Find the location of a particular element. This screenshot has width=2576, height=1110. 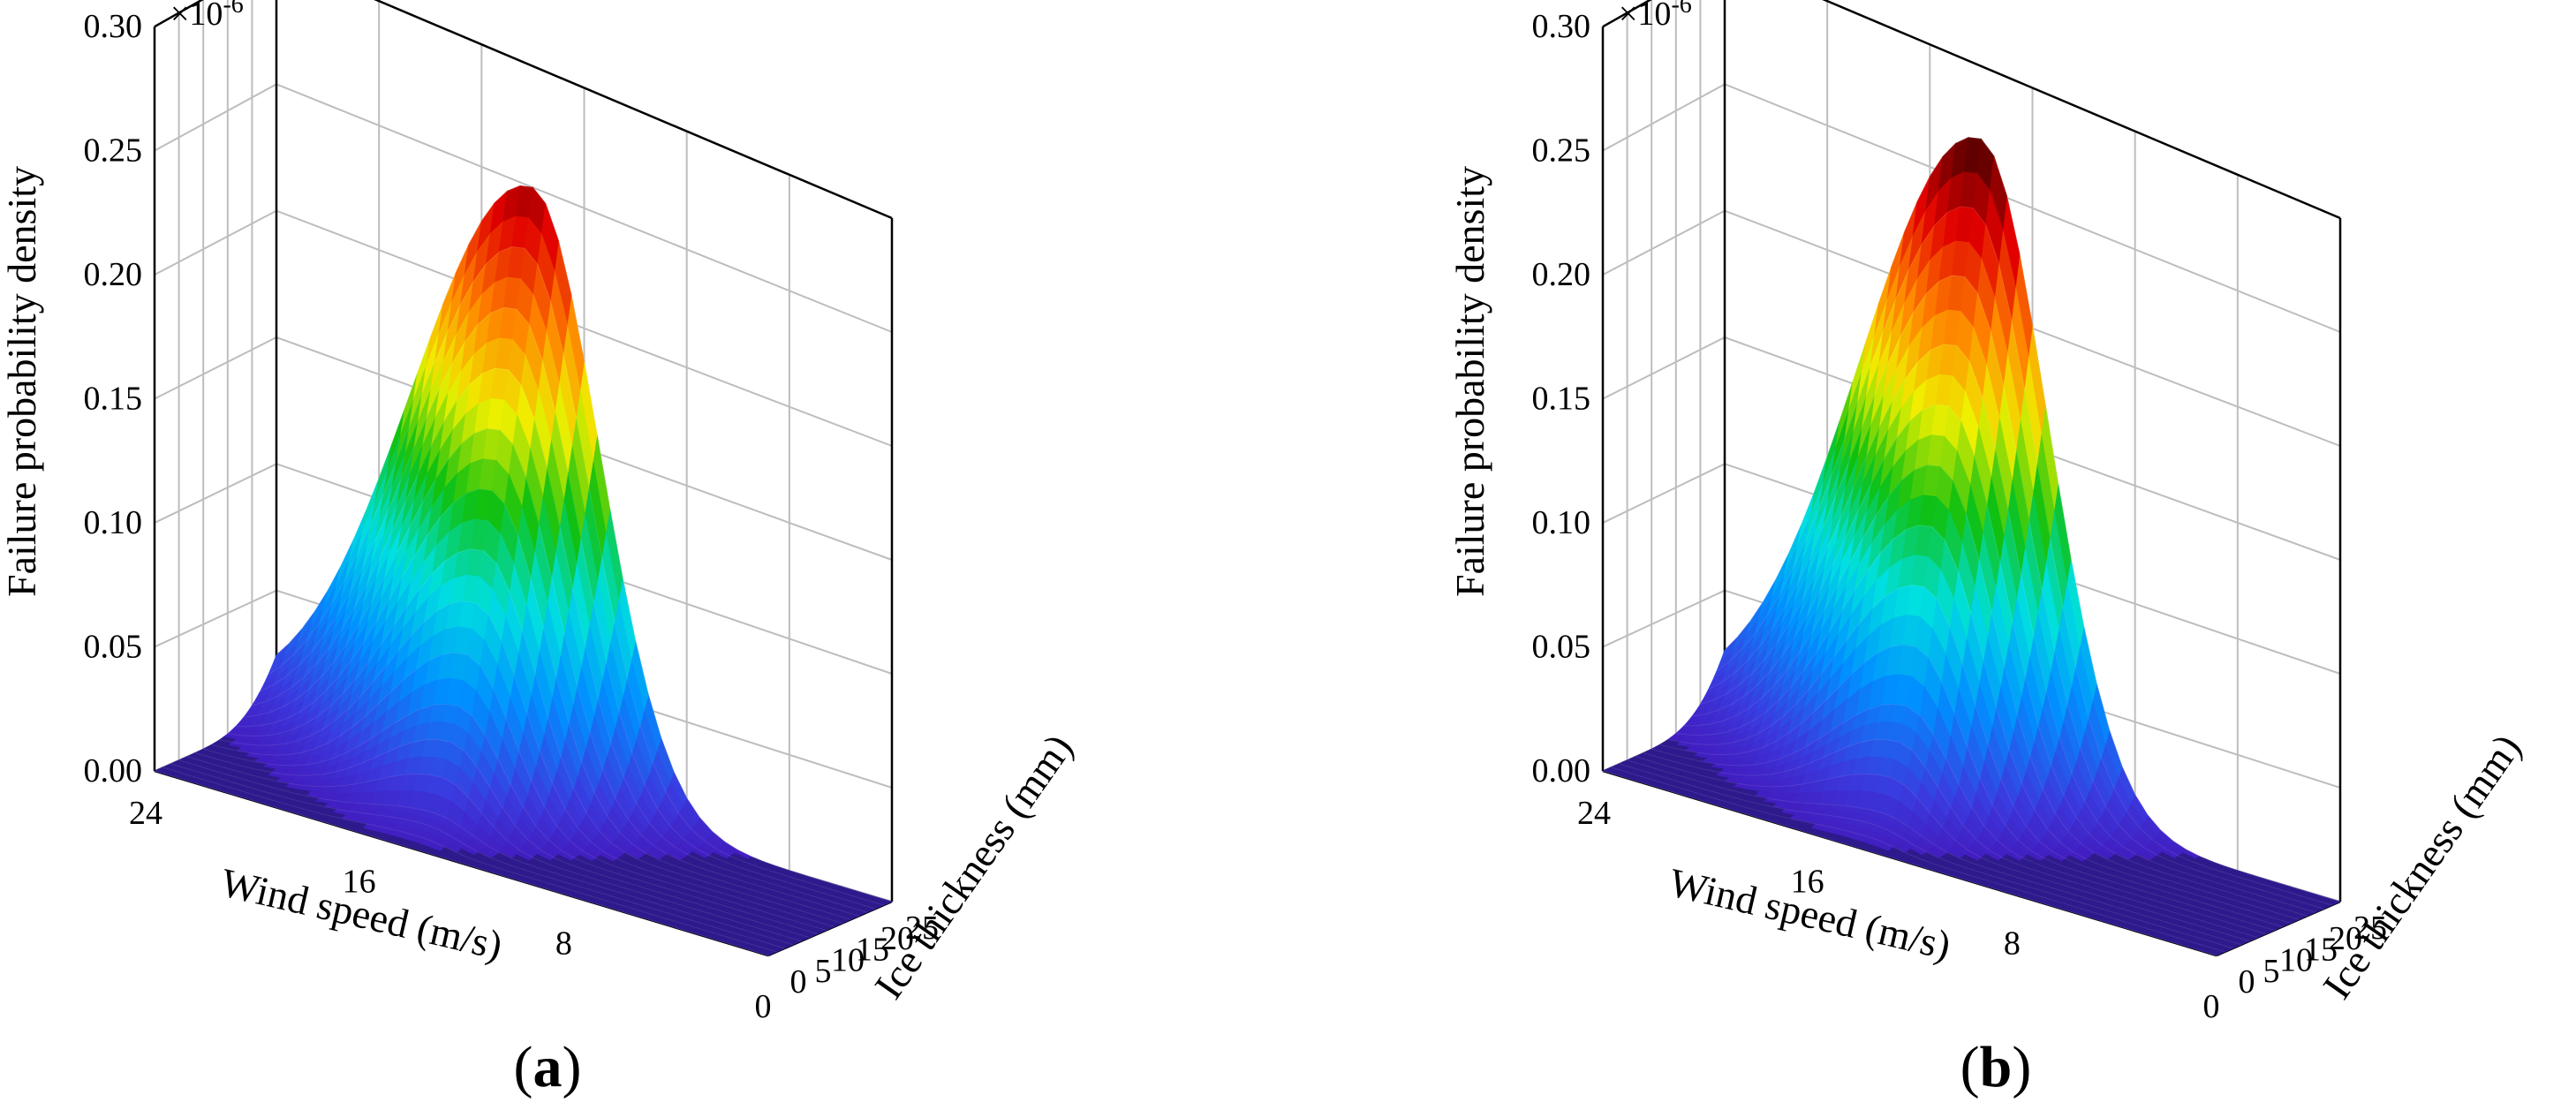

panel-label: (a) is located at coordinates (548, 1067).